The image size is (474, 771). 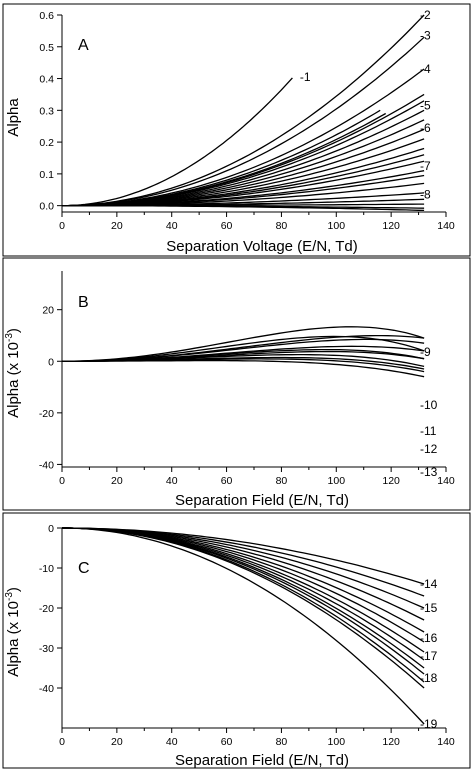 What do you see at coordinates (425, 36) in the screenshot?
I see `series-label: -3` at bounding box center [425, 36].